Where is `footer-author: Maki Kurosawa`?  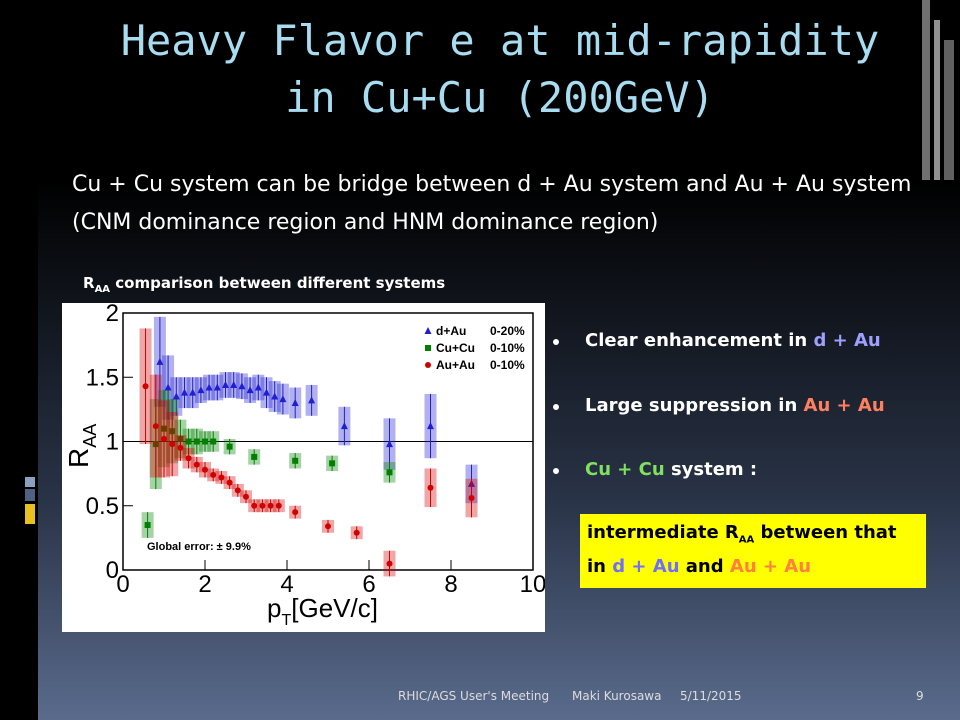
footer-author: Maki Kurosawa is located at coordinates (617, 696).